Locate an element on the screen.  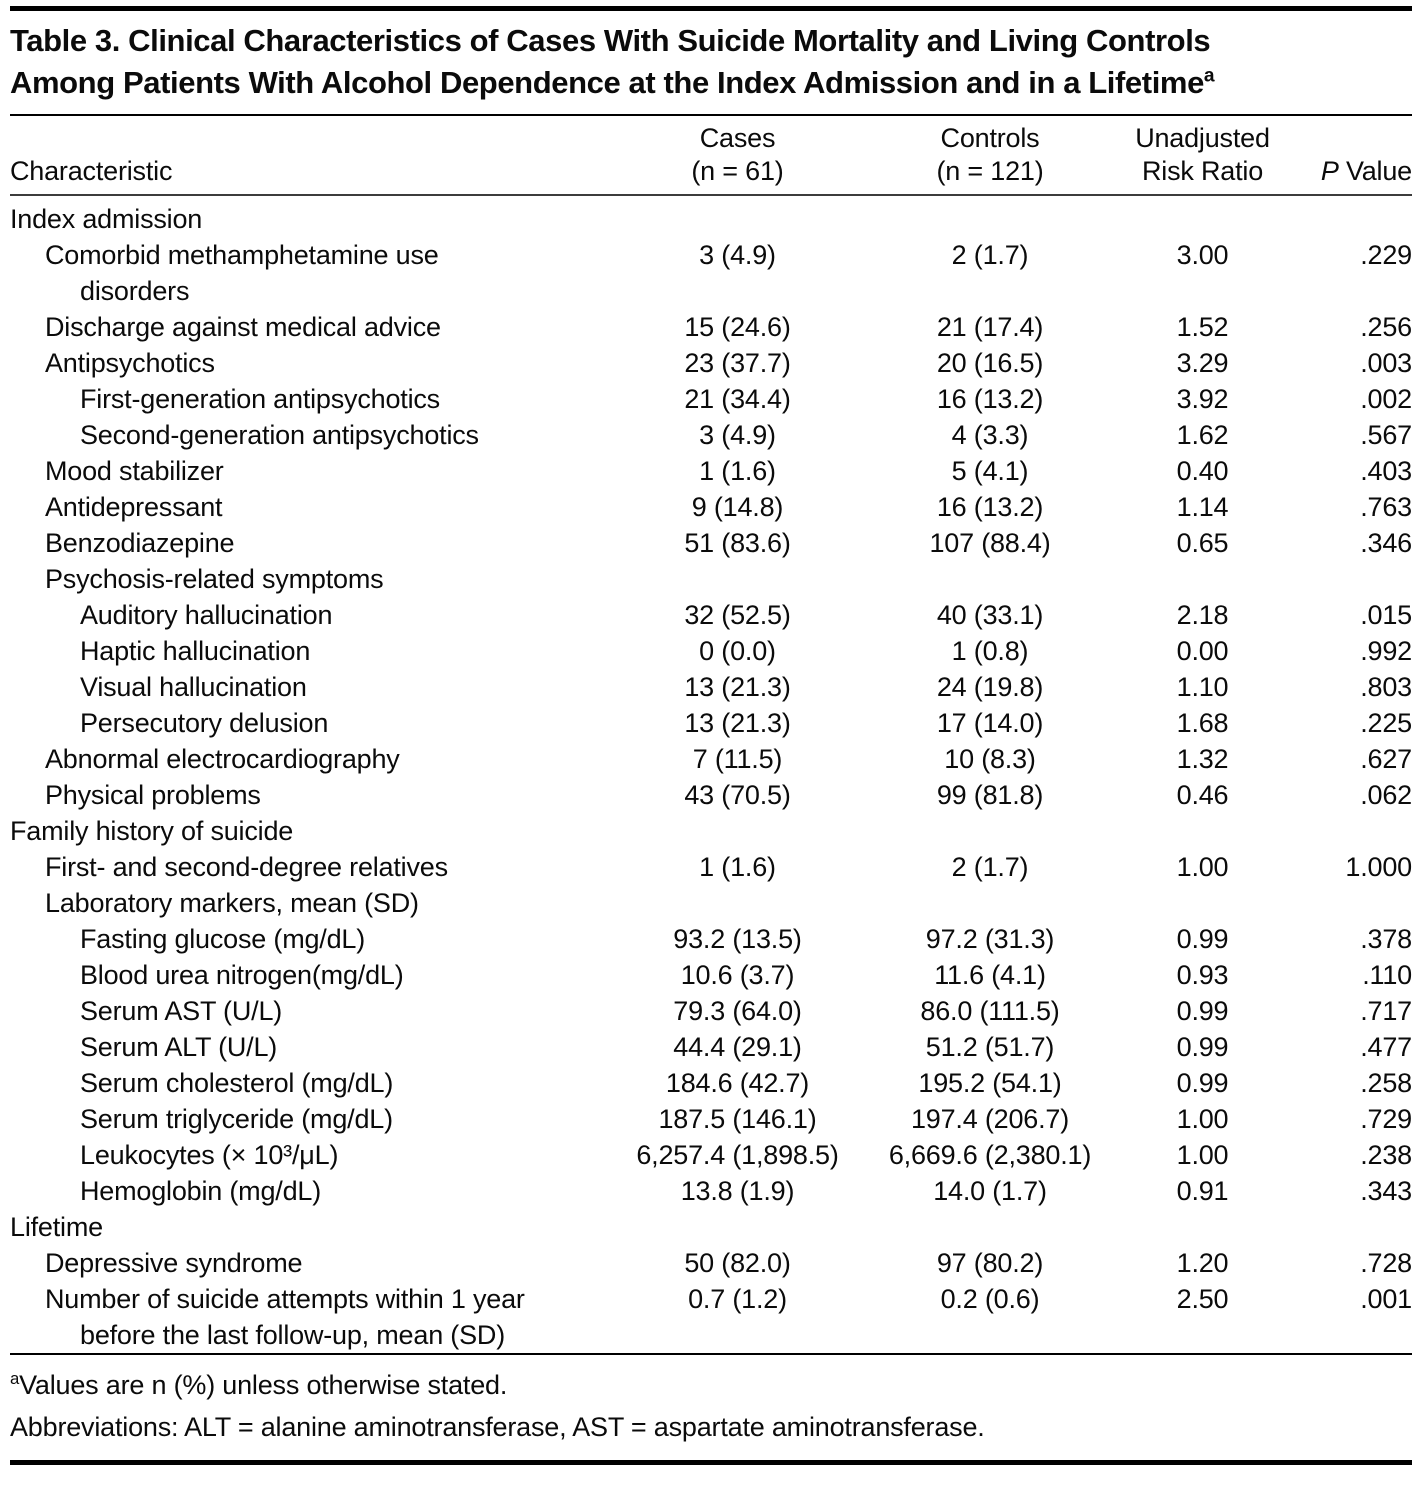
controls-value: 97 (80.2) is located at coordinates (990, 1263).